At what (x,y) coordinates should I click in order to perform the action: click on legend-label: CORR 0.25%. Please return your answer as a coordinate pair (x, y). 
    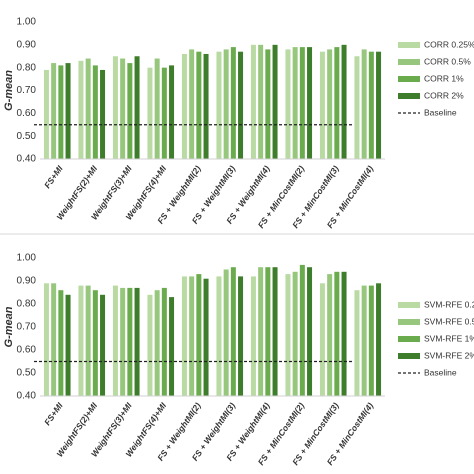
    Looking at the image, I should click on (449, 44).